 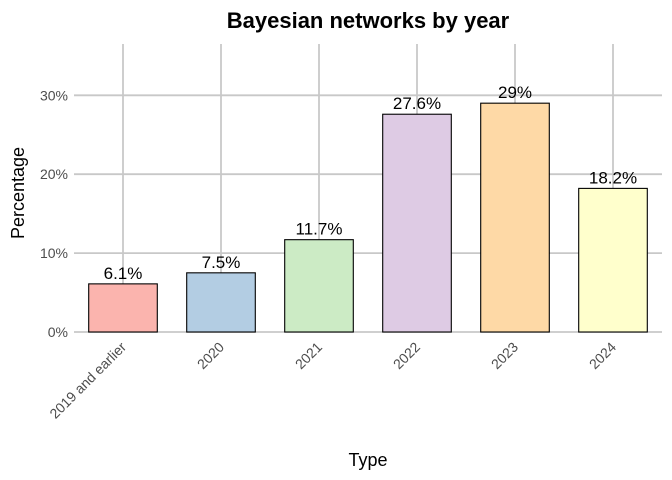 What do you see at coordinates (54, 174) in the screenshot?
I see `y-tick-label: 20%` at bounding box center [54, 174].